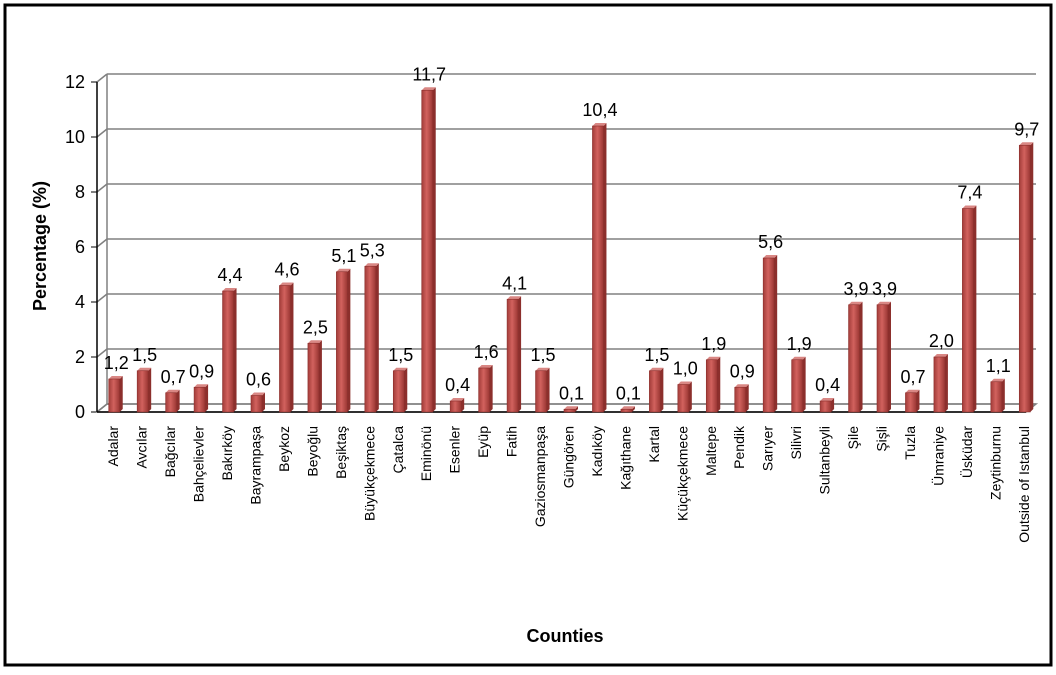  Describe the element at coordinates (768, 448) in the screenshot. I see `x-tick-label: Sarıyer` at that location.